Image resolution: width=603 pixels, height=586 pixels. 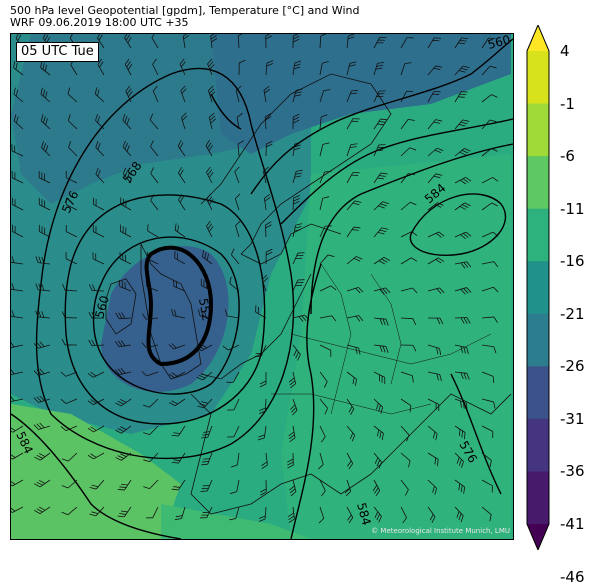 What do you see at coordinates (565, 51) in the screenshot?
I see `colorbar-tick-label: 4` at bounding box center [565, 51].